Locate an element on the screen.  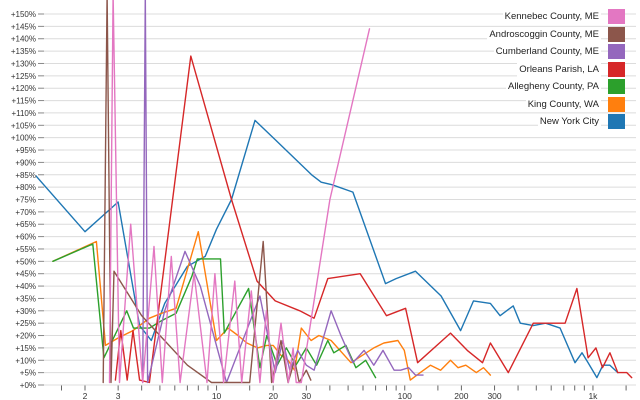
legend-item: King County, WA is located at coordinates (556, 104).